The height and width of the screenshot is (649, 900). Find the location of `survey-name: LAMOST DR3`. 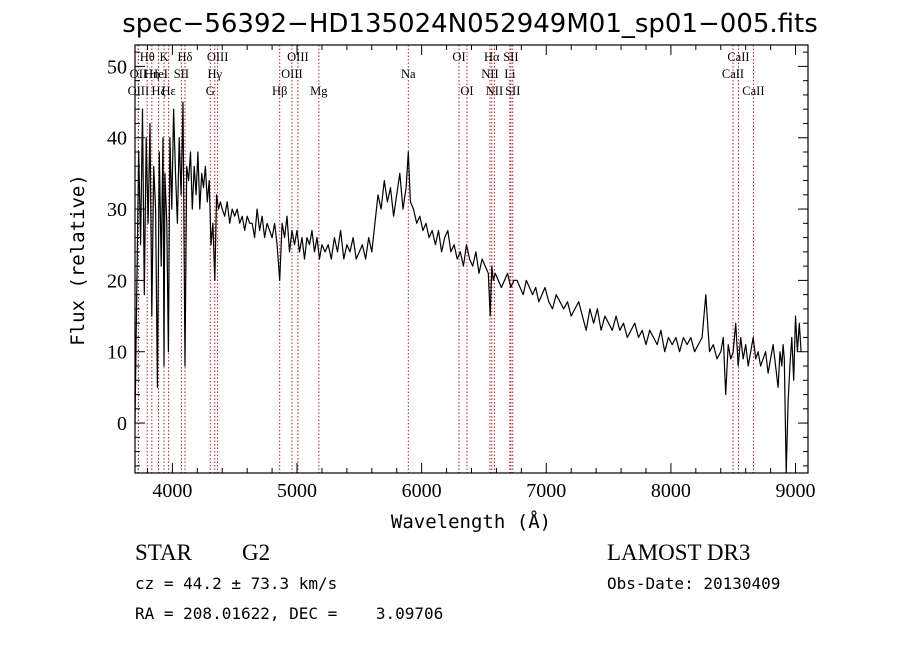

survey-name: LAMOST DR3 is located at coordinates (678, 552).